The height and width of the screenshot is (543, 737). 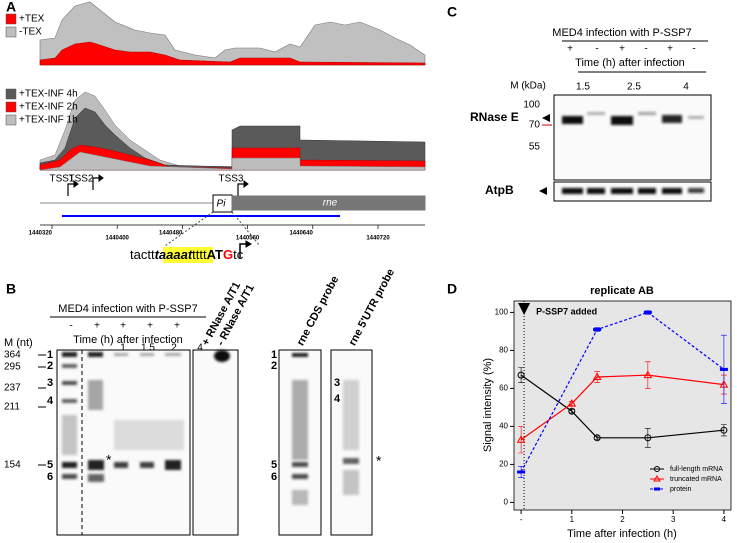 What do you see at coordinates (48, 120) in the screenshot?
I see `legend-label: +TEX-INF 1h` at bounding box center [48, 120].